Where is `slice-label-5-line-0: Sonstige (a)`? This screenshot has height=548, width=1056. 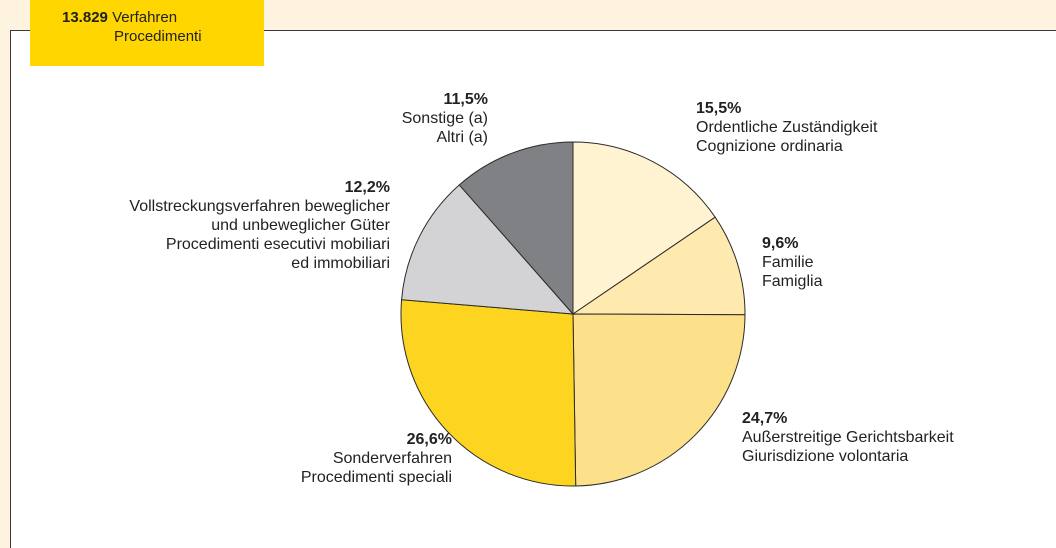 slice-label-5-line-0: Sonstige (a) is located at coordinates (445, 118).